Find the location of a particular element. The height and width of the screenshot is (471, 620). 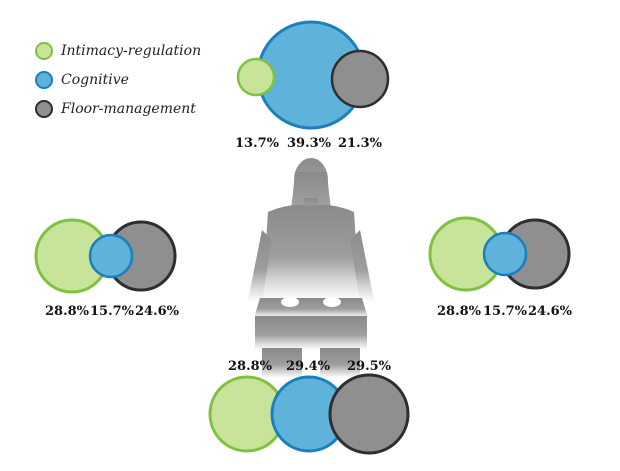

legend-label-intimacy-regulation: Intimacy-regulation is located at coordinates (131, 50).